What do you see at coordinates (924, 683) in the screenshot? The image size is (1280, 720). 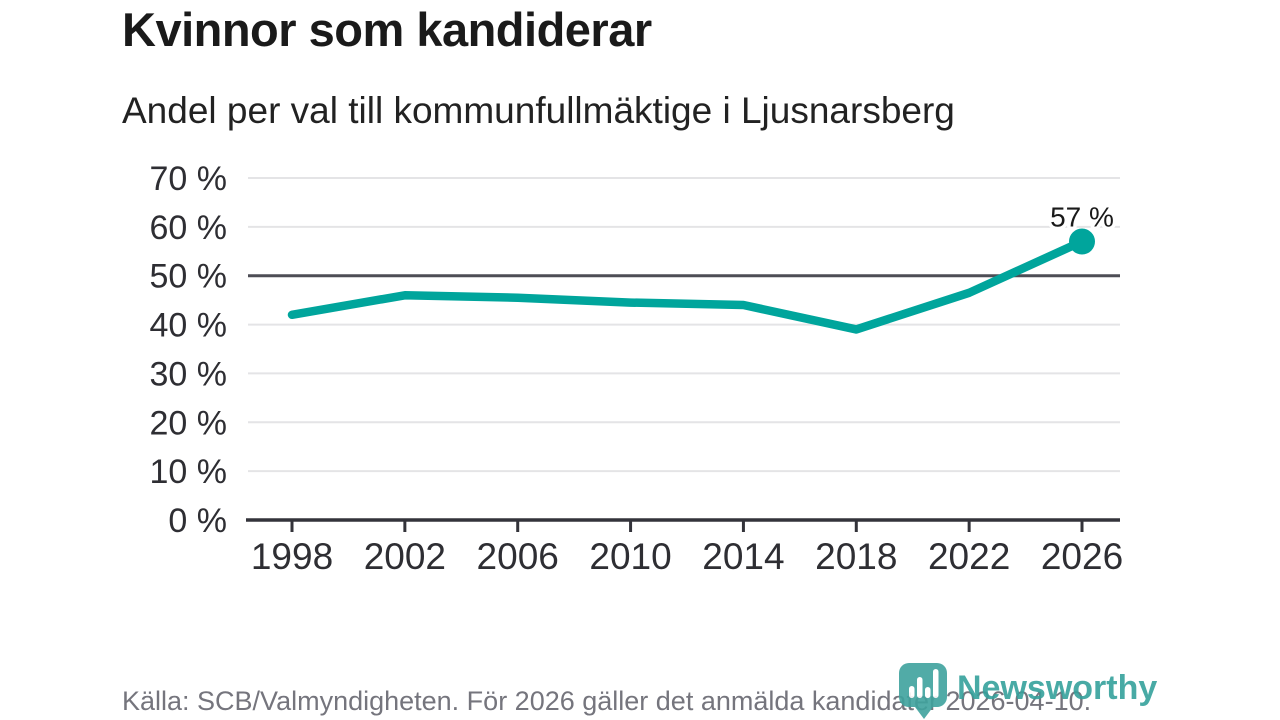 I see `pin-barchart-bars` at bounding box center [924, 683].